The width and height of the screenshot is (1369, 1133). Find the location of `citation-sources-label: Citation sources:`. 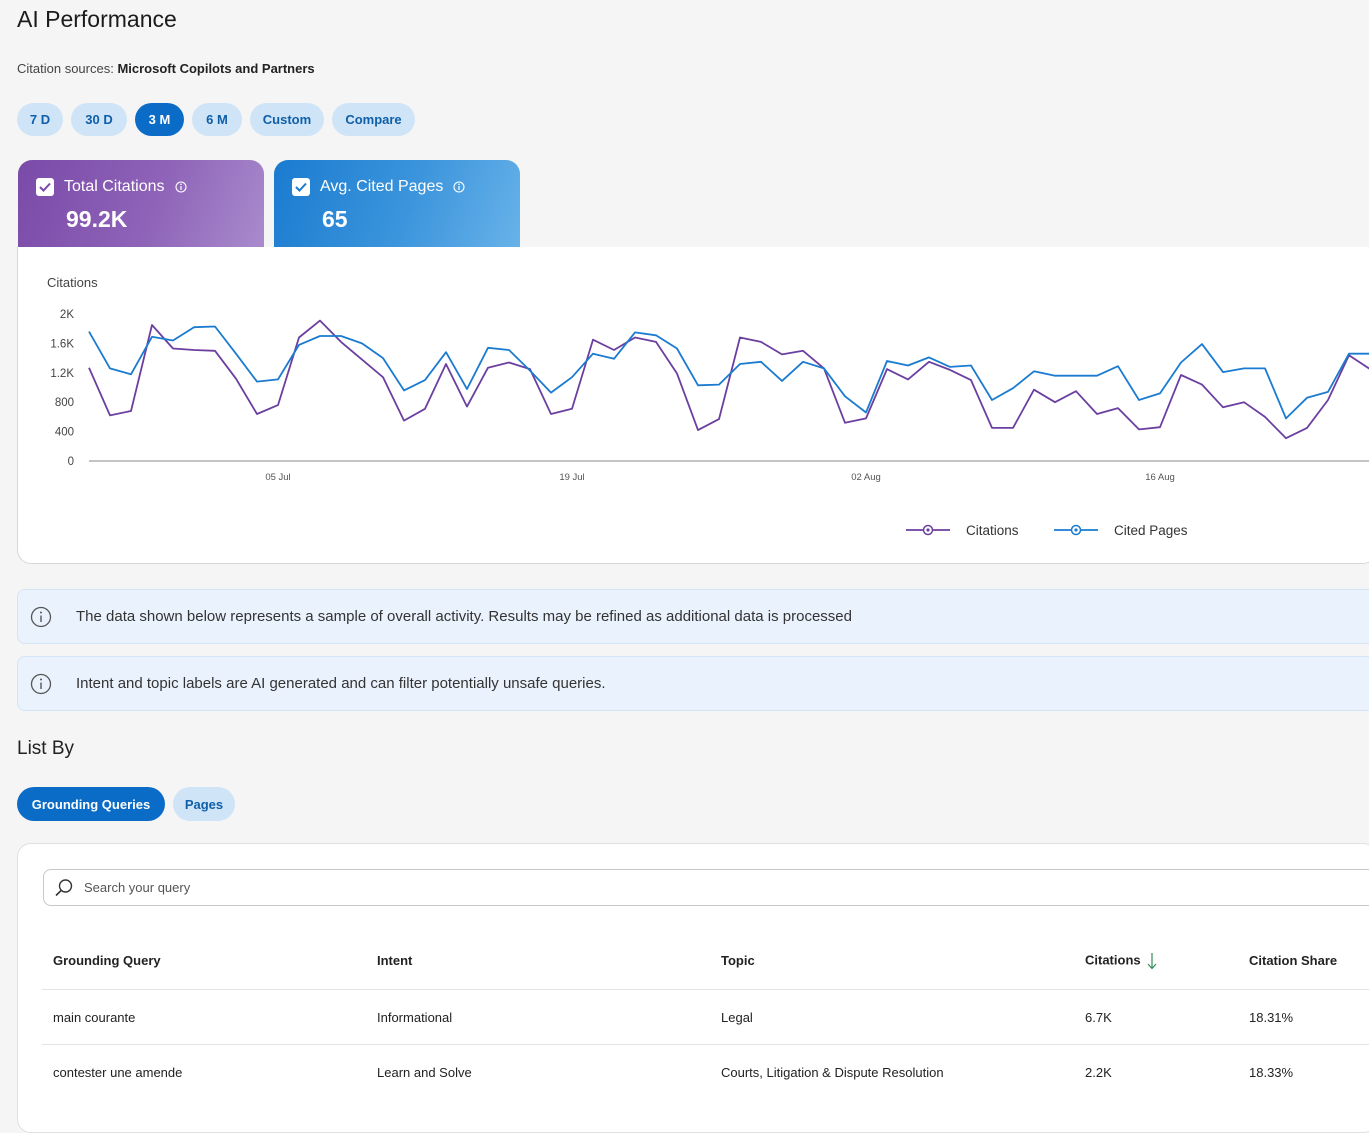

citation-sources-label: Citation sources: is located at coordinates (65, 68).